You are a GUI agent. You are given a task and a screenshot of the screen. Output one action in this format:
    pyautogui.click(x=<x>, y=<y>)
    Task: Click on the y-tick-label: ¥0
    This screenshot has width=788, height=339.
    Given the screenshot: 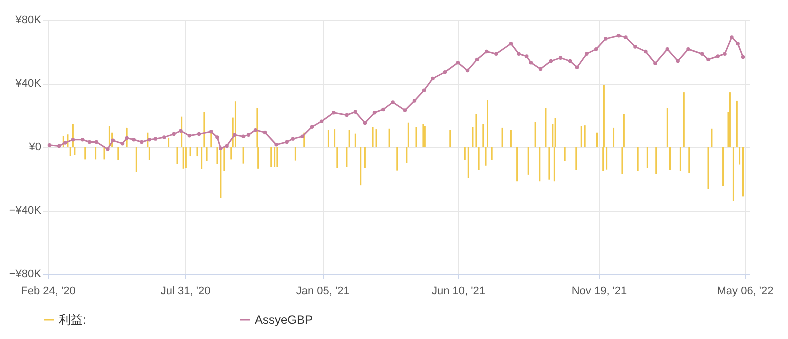 What is the action you would take?
    pyautogui.click(x=35, y=148)
    